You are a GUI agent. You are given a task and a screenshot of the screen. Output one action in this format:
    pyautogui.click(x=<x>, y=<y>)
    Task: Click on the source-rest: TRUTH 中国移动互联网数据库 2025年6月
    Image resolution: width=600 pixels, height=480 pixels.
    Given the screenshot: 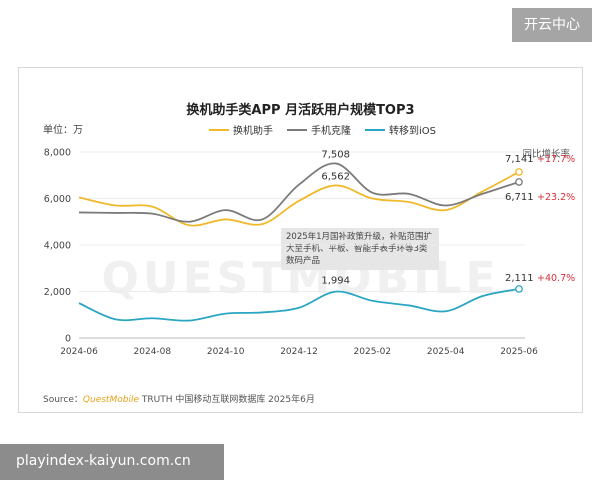 What is the action you would take?
    pyautogui.click(x=227, y=400)
    